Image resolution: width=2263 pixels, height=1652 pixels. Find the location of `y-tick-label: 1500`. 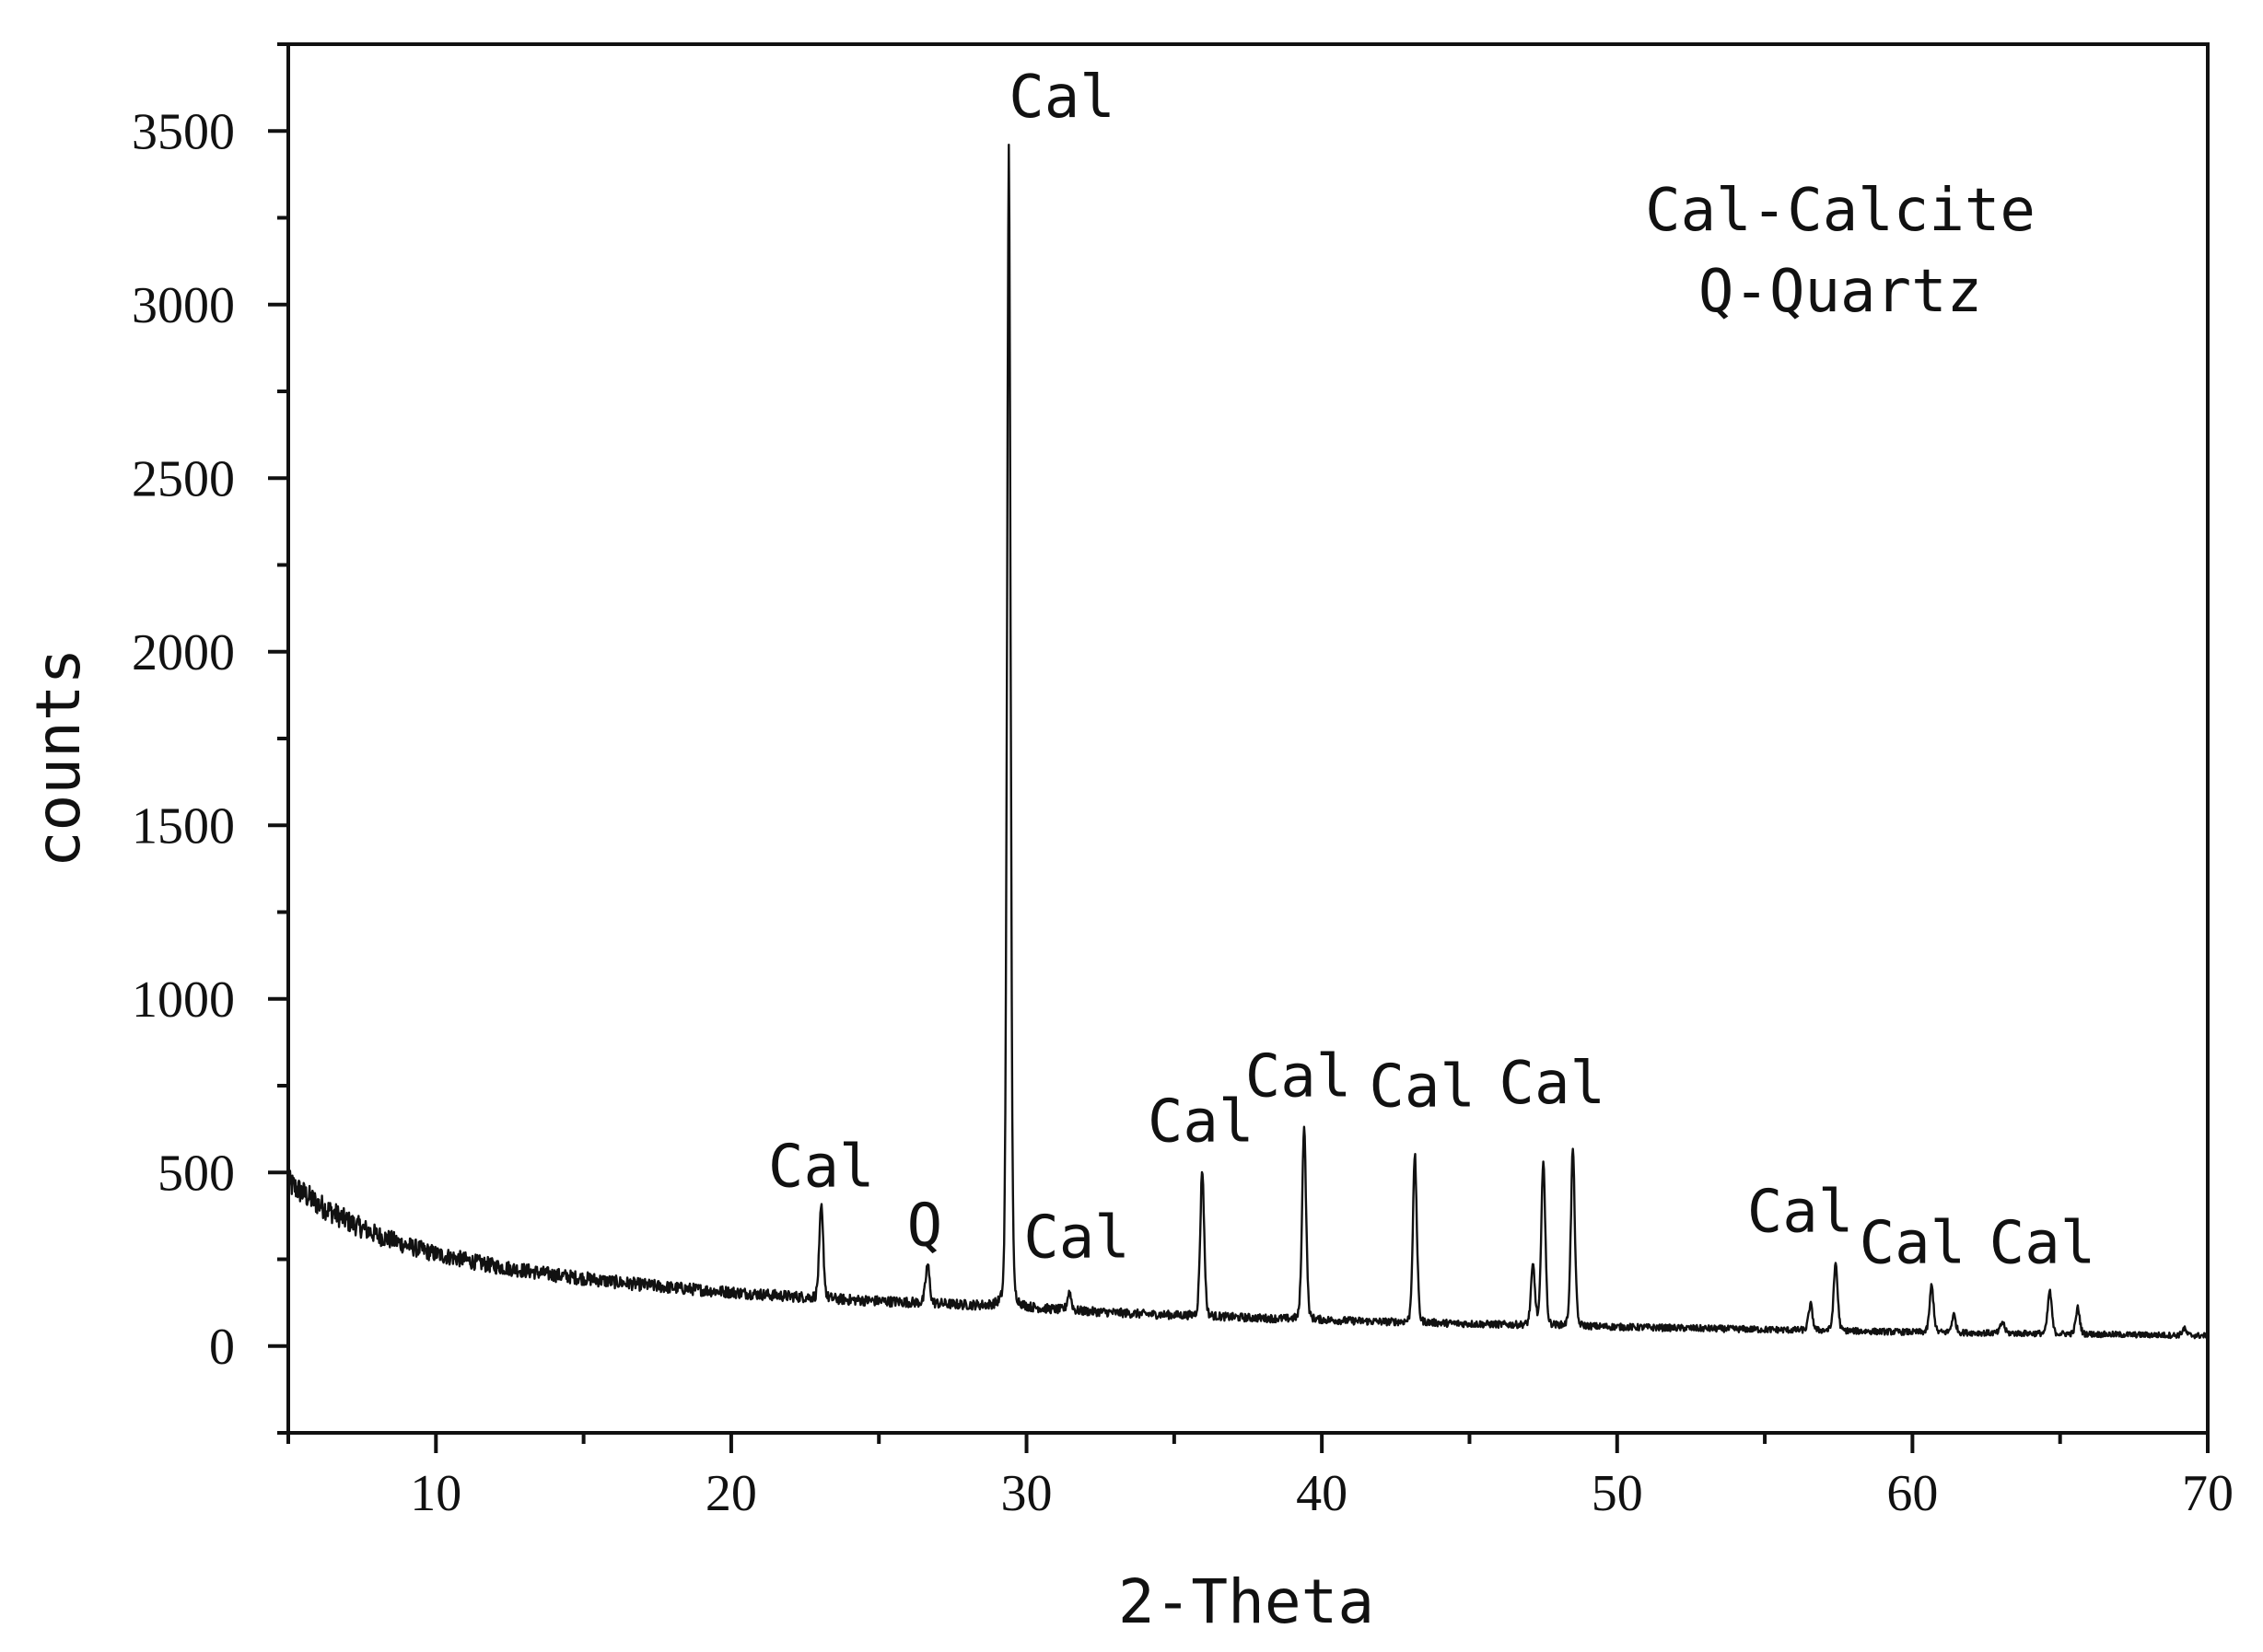

y-tick-label: 1500 is located at coordinates (183, 826).